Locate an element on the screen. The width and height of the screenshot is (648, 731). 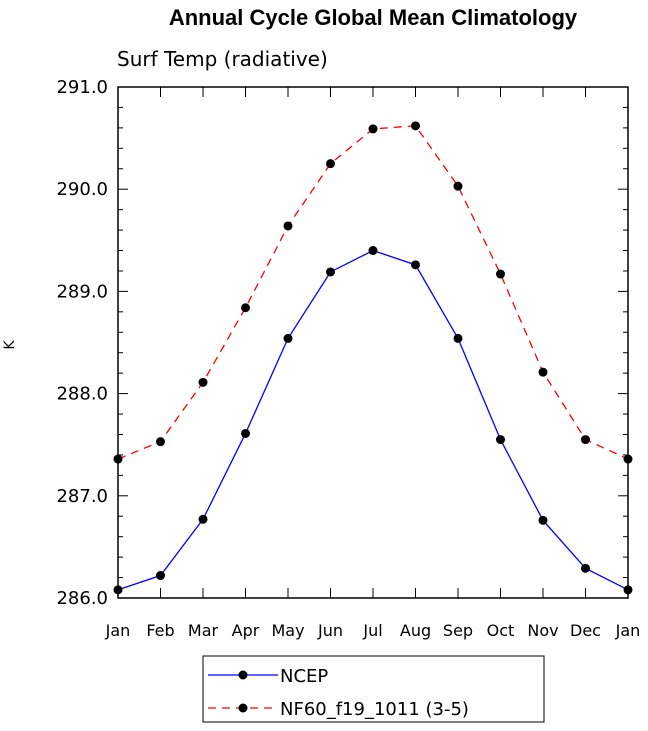
y-tick-label: 288.0 is located at coordinates (82, 394).